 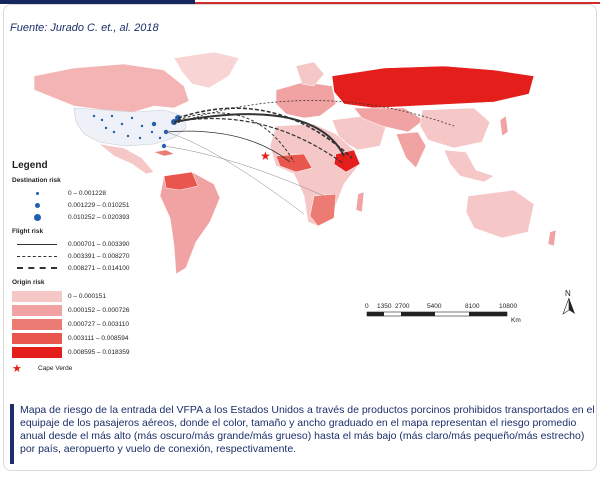 I want to click on scale-tick: 0, so click(x=367, y=306).